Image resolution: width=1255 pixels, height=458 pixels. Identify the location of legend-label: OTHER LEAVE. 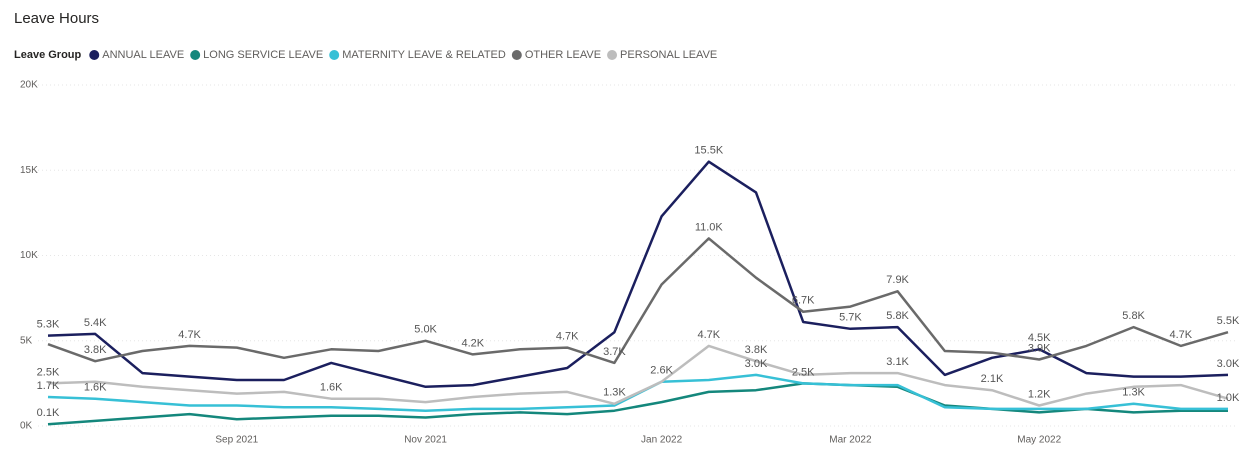
(563, 55).